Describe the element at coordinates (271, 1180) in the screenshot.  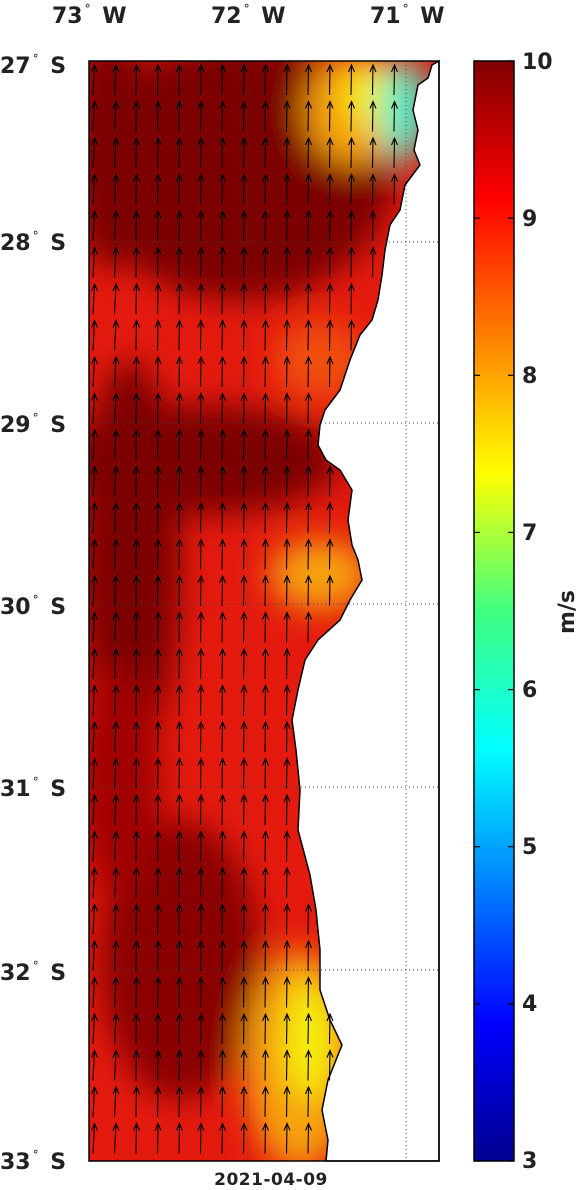
I see `map-date-label: 2021-04-09` at that location.